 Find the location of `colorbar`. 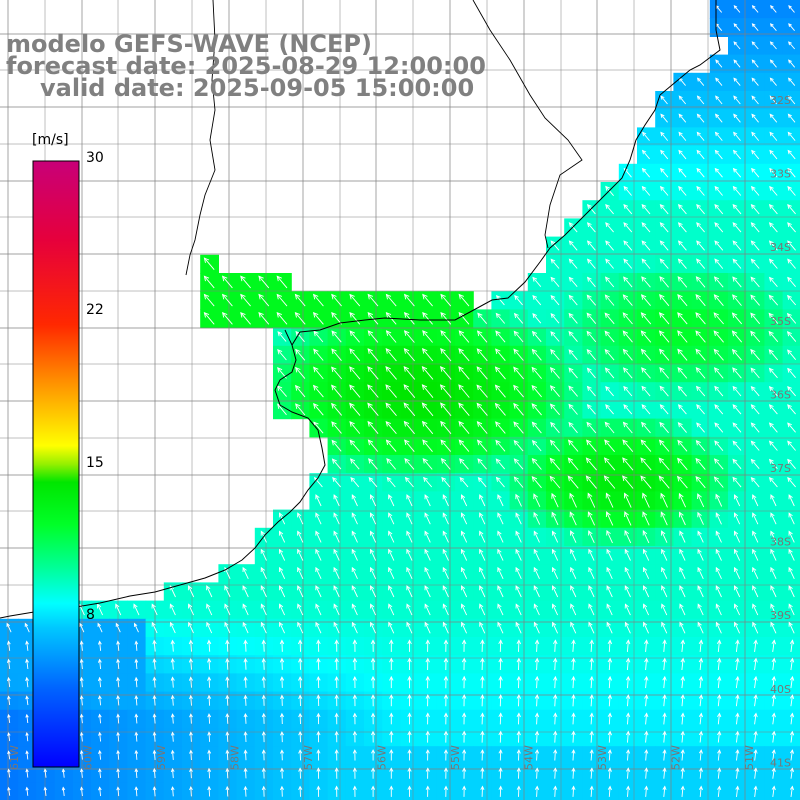

colorbar is located at coordinates (56, 464).